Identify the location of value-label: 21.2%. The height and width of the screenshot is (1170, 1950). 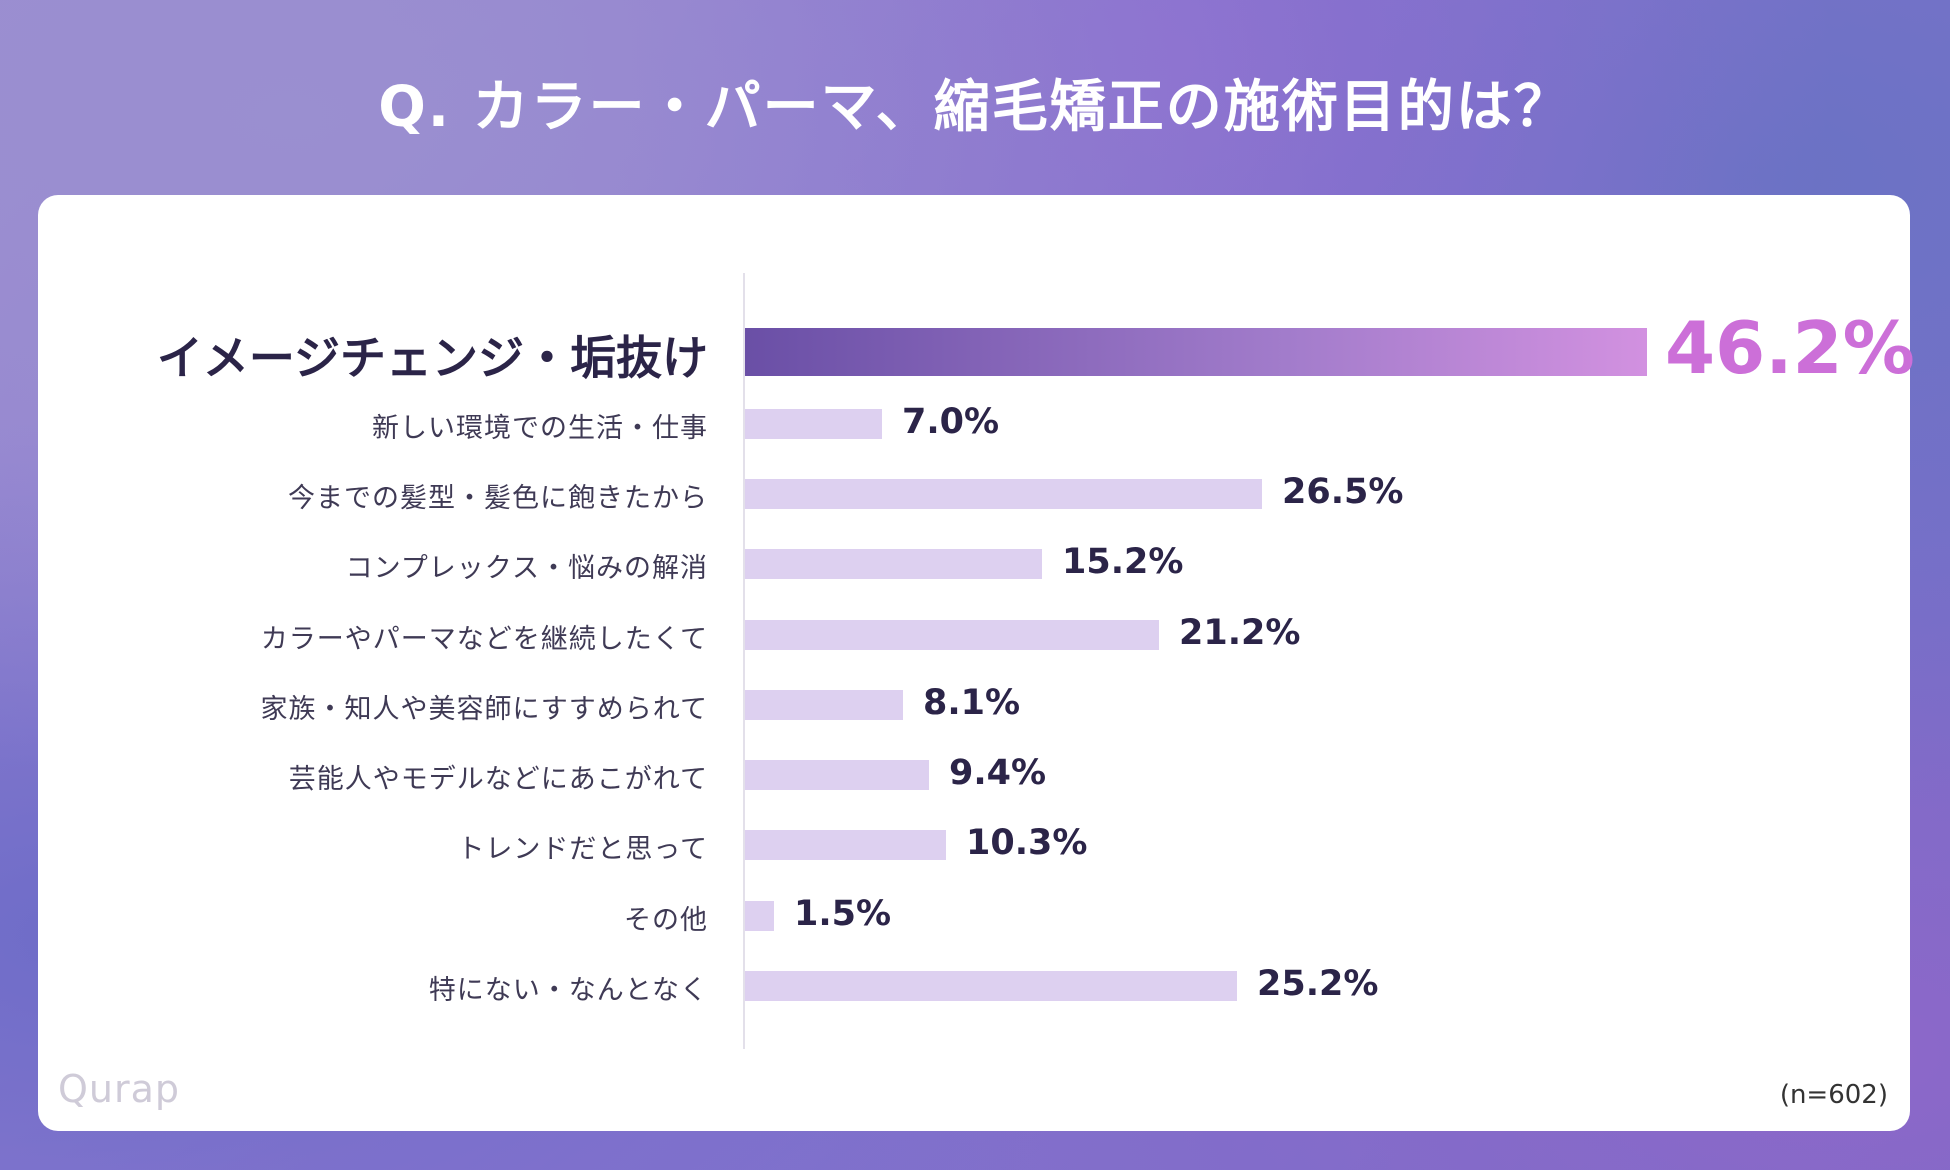
(1240, 633).